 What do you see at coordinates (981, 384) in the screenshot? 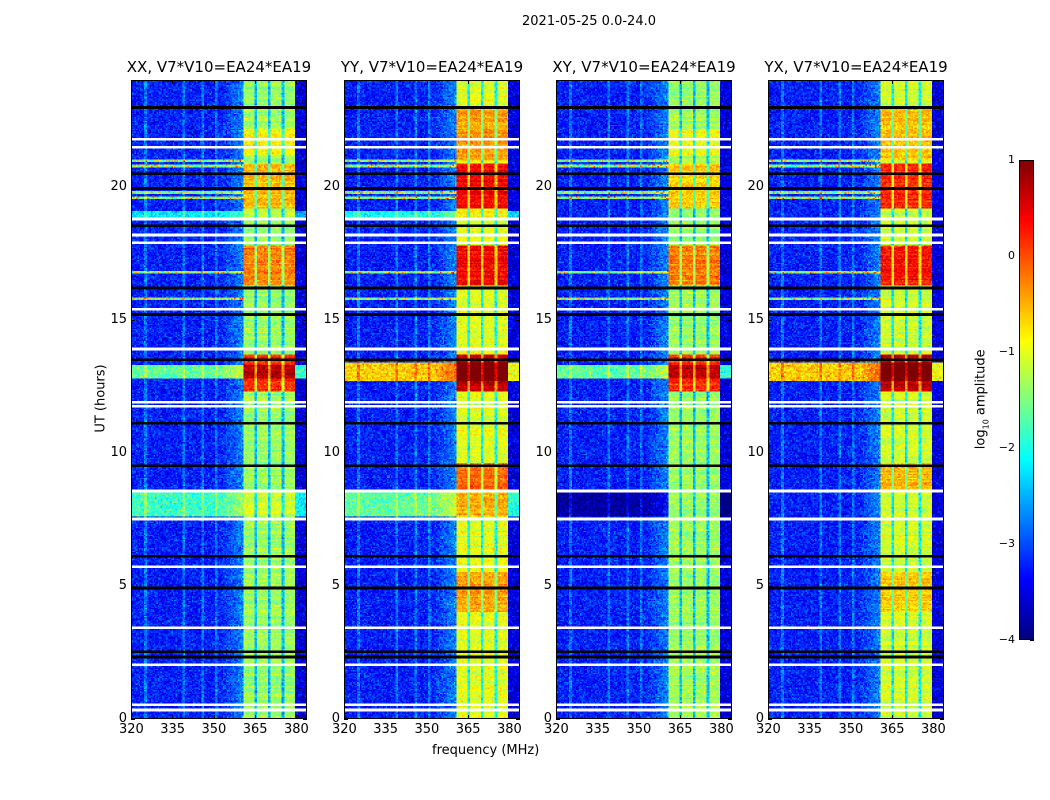
I see `colorbar-label-rest: amplitude` at bounding box center [981, 384].